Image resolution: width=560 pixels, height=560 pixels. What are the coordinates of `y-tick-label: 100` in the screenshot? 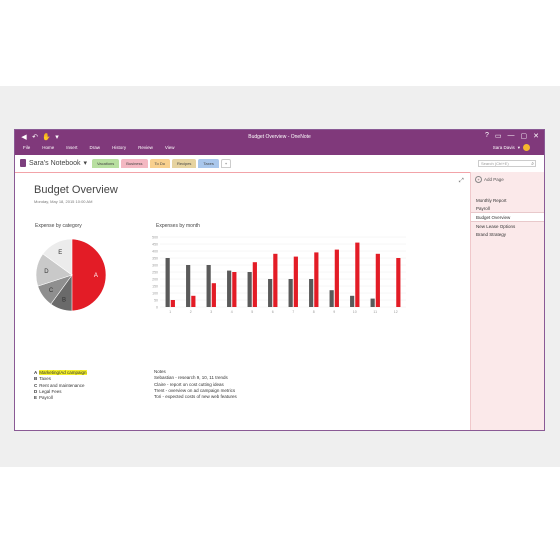 It's located at (155, 294).